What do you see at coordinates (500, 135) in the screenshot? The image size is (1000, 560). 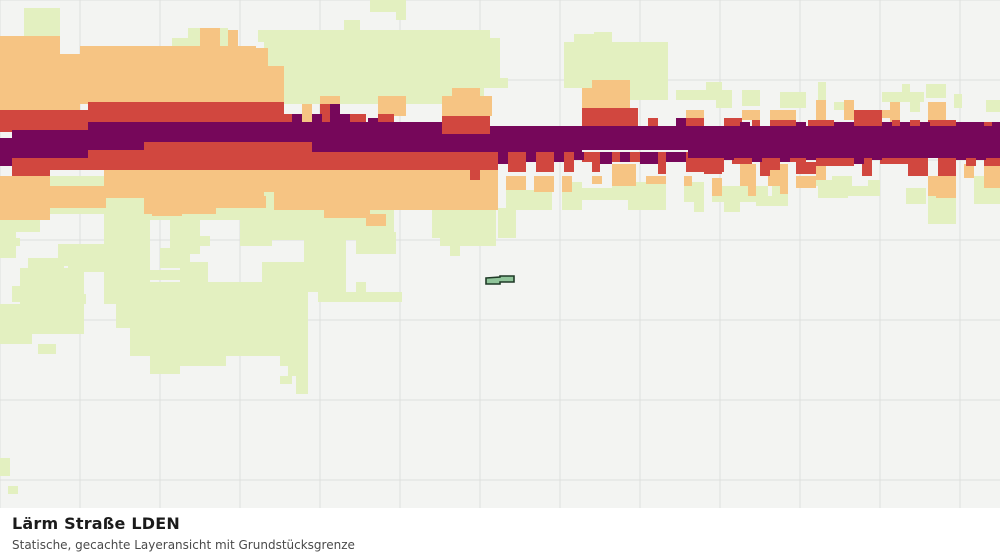 I see `noise-zone-very-high` at bounding box center [500, 135].